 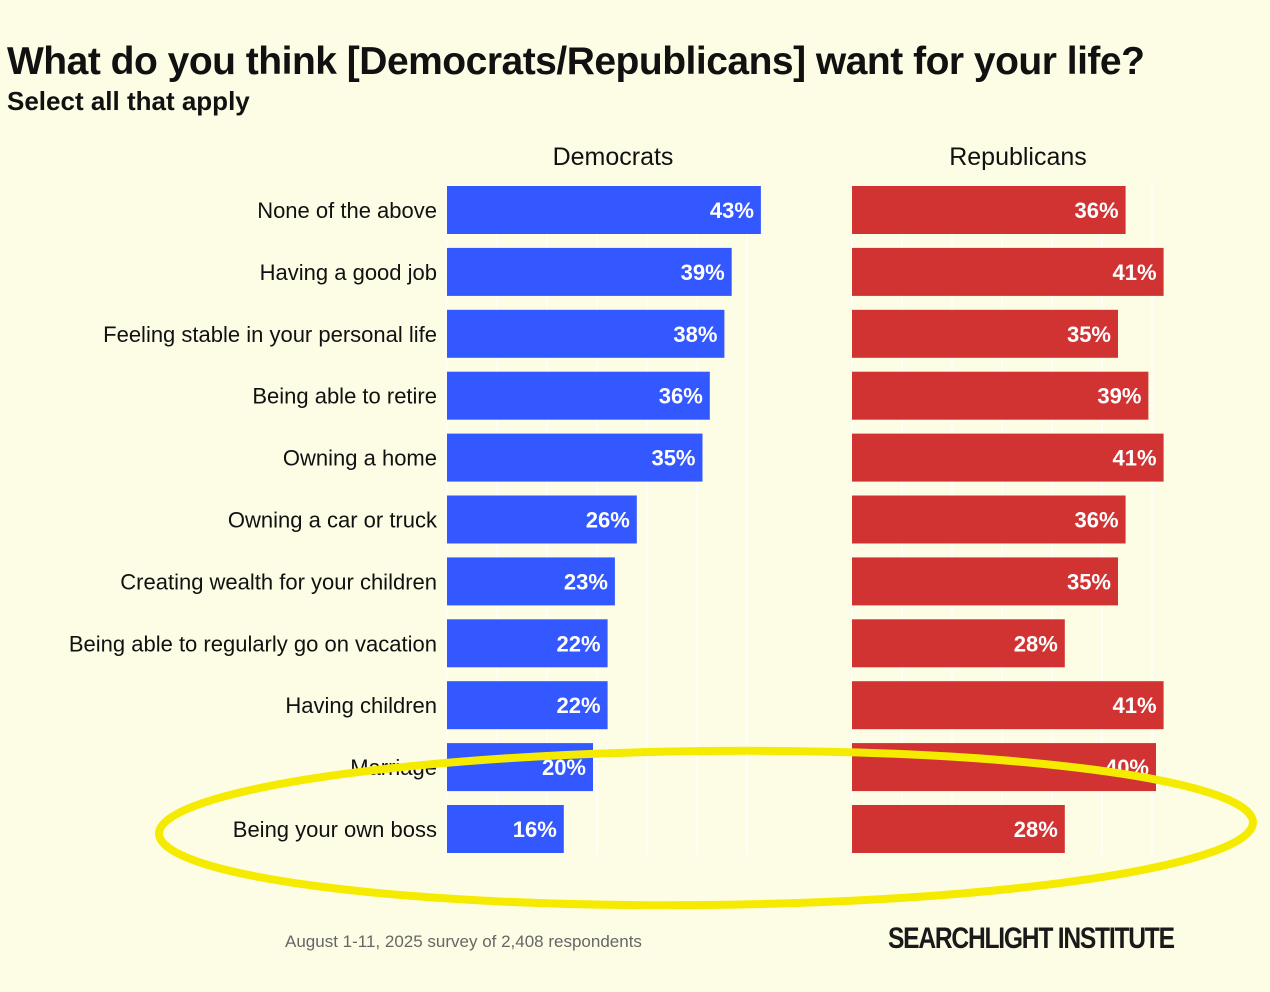 I want to click on democrats-value-label: 26%, so click(x=608, y=520).